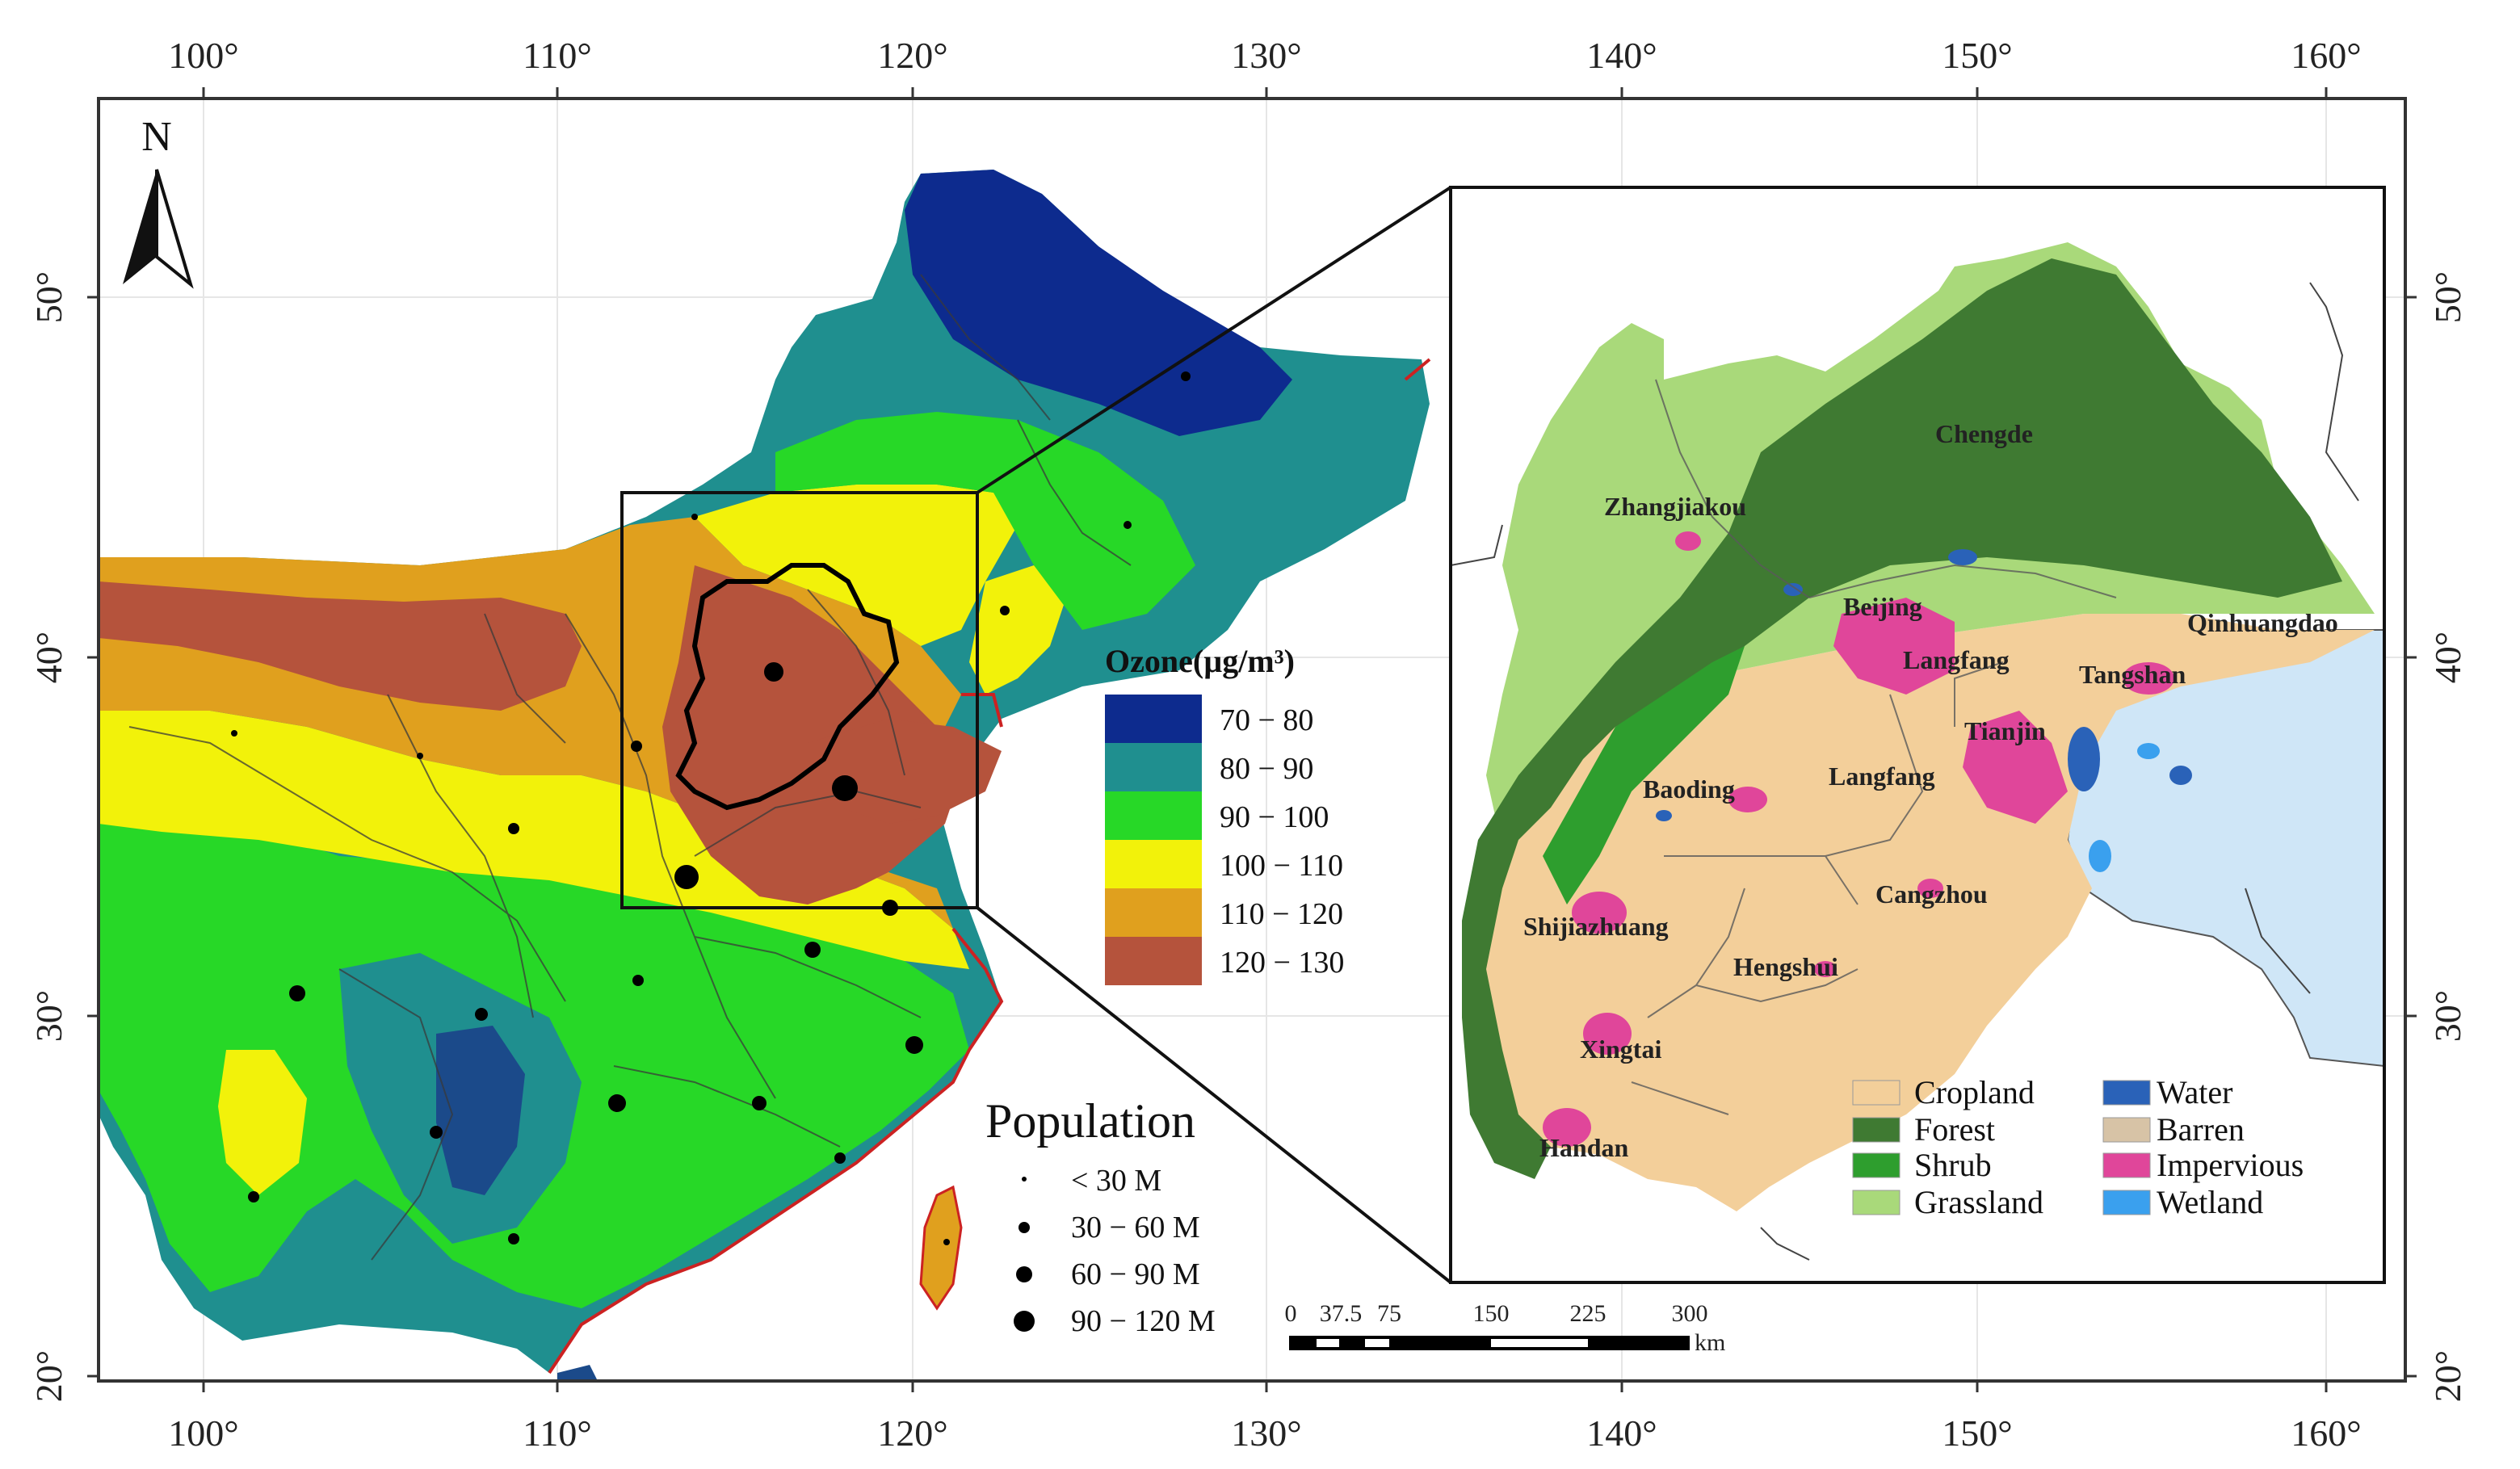  Describe the element at coordinates (1200, 661) in the screenshot. I see `ozone-legend-title: Ozone(µg/m³)` at that location.